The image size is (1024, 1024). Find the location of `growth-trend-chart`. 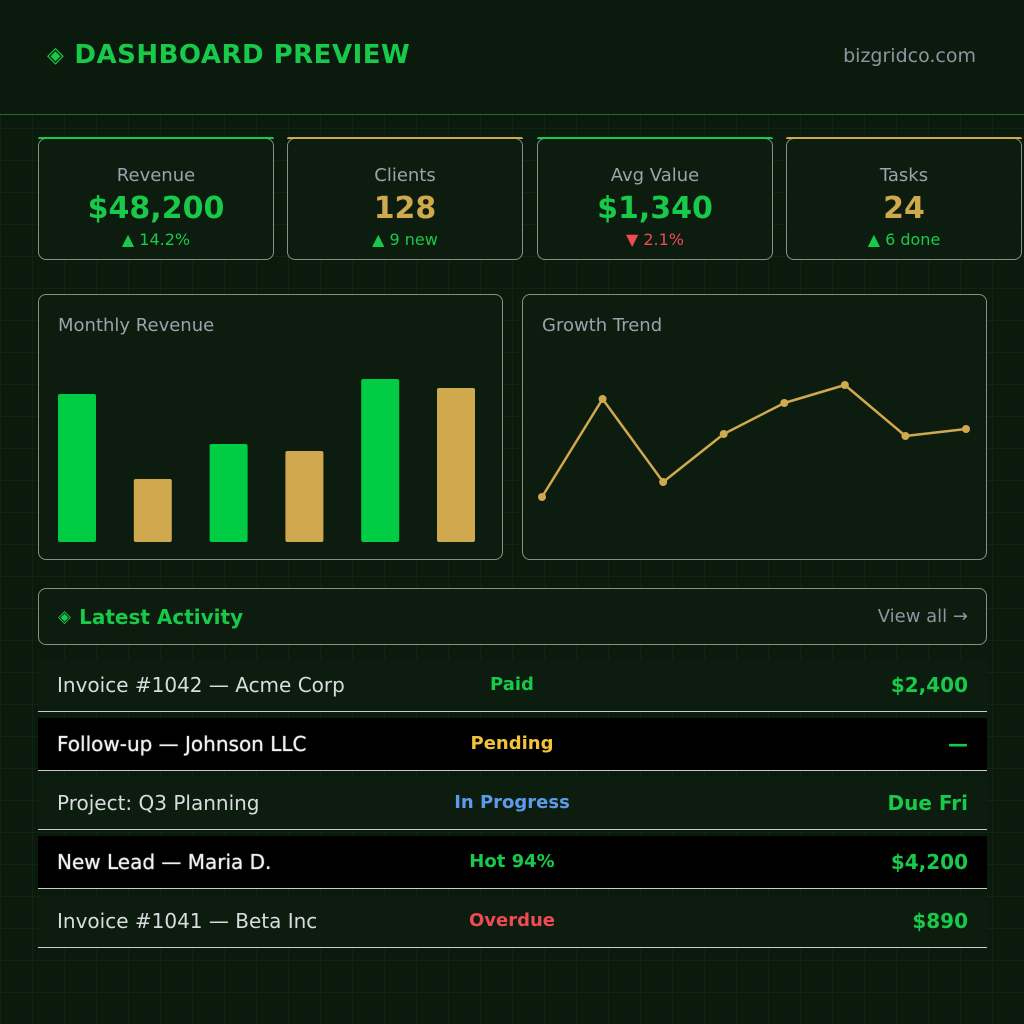

growth-trend-chart is located at coordinates (754, 441).